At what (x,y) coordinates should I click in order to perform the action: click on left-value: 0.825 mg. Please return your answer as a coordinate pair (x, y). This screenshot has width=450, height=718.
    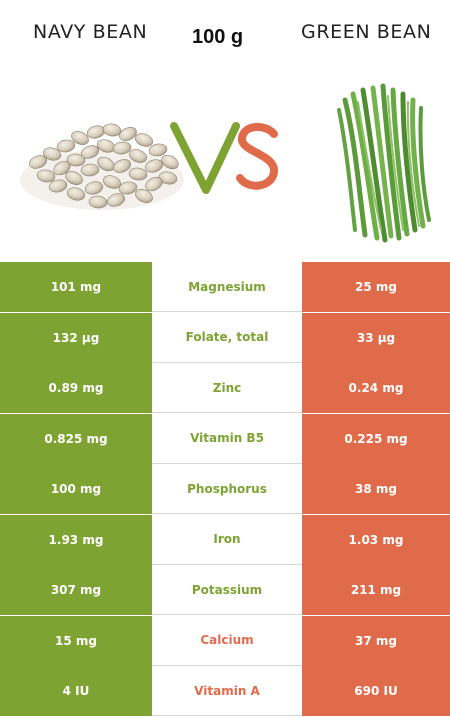
    Looking at the image, I should click on (76, 438).